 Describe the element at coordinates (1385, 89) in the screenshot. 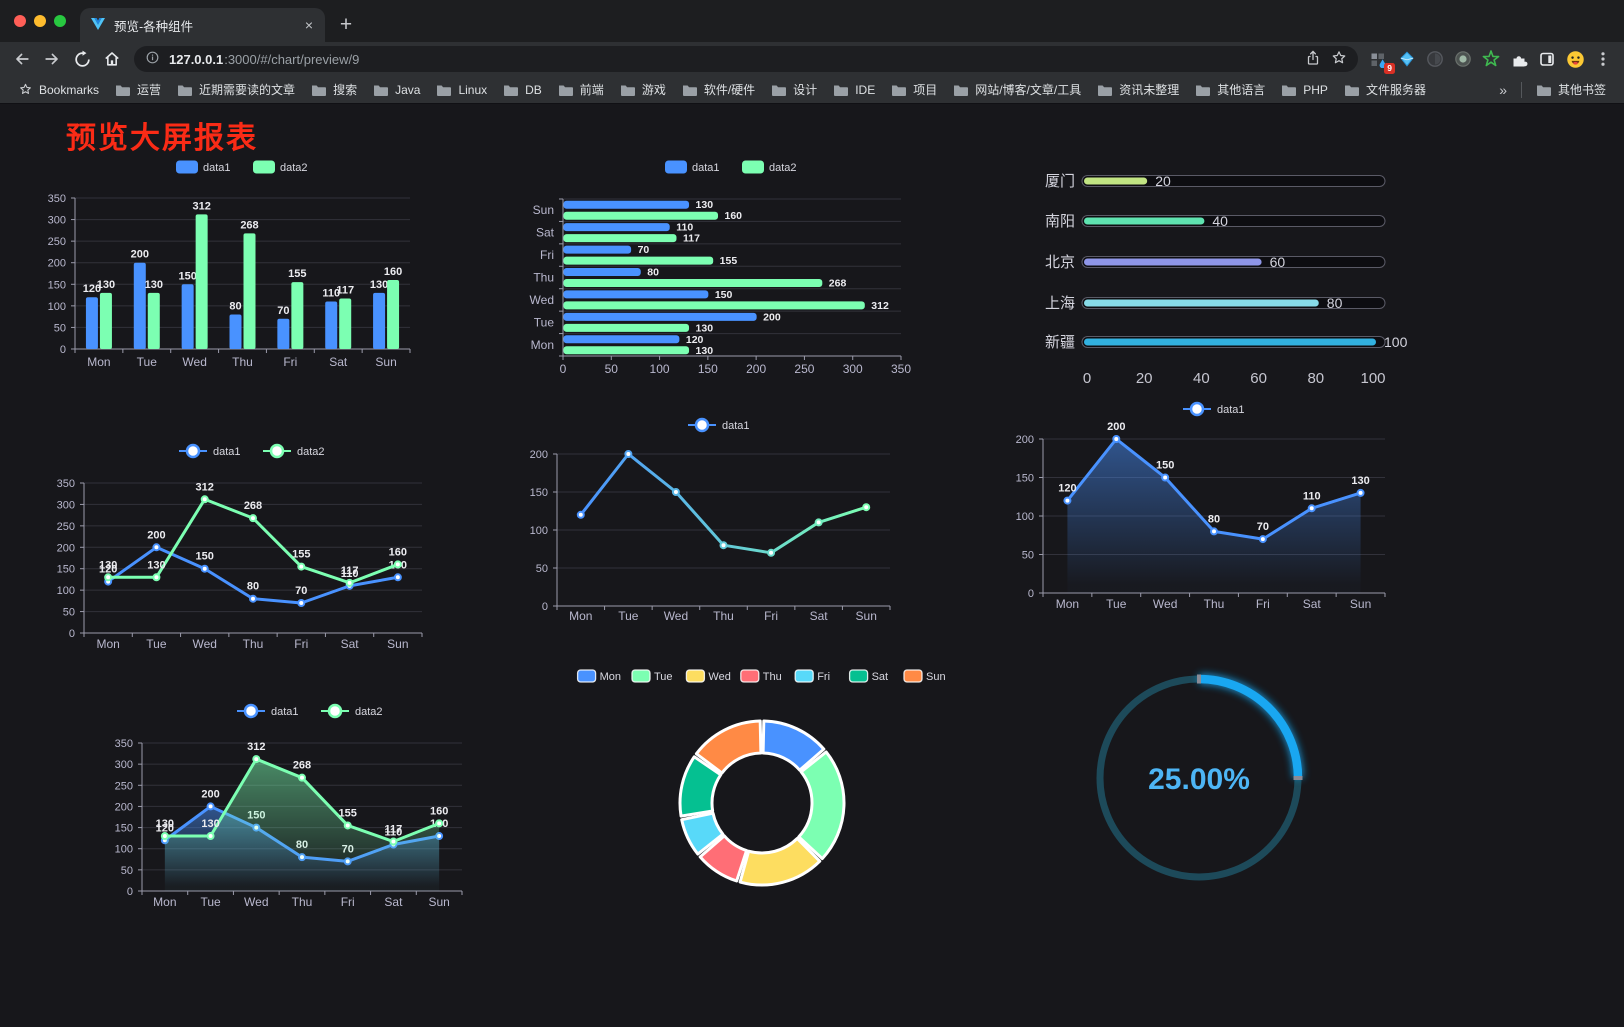

I see `bookmark-folder: 文件服务器` at that location.